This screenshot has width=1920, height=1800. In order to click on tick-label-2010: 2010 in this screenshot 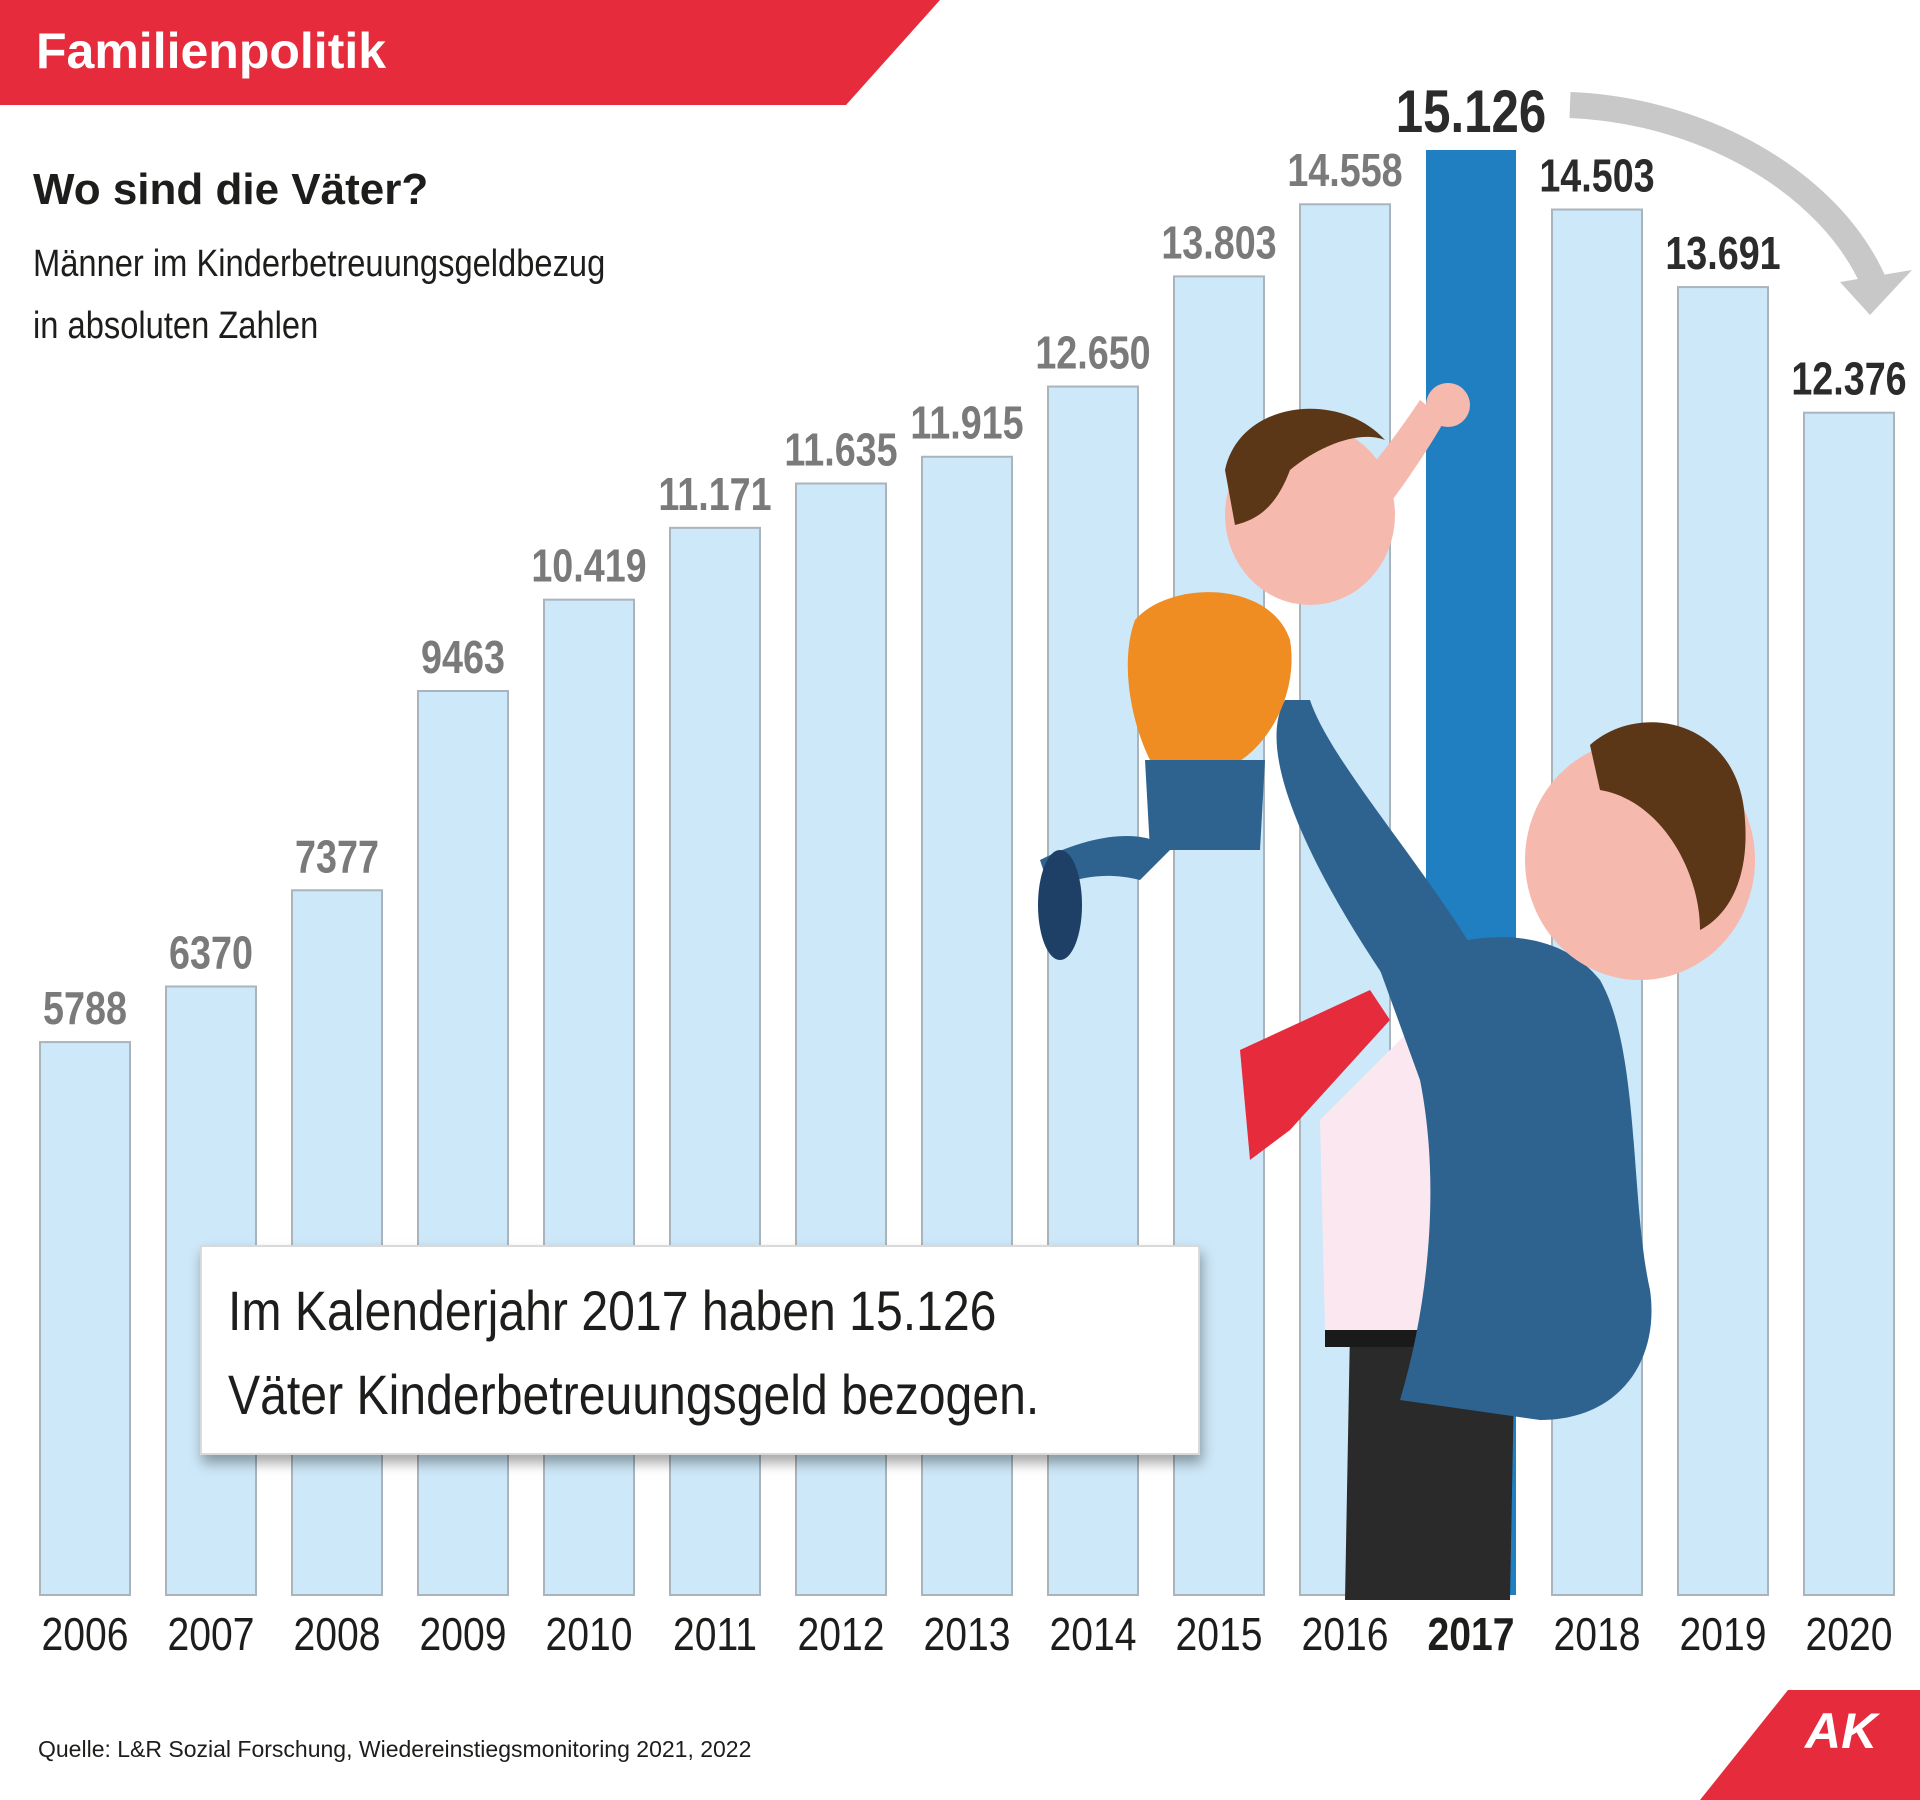, I will do `click(589, 1635)`.